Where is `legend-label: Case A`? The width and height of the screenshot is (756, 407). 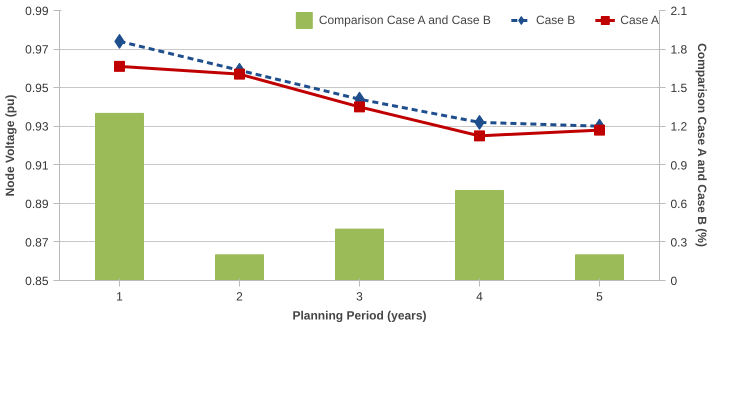
legend-label: Case A is located at coordinates (639, 20).